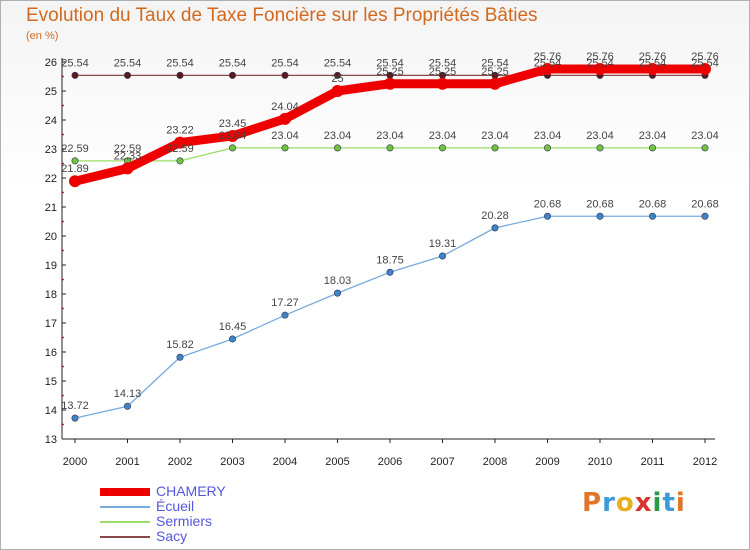 This screenshot has height=550, width=750. Describe the element at coordinates (75, 462) in the screenshot. I see `x-tick-label: 2000` at that location.